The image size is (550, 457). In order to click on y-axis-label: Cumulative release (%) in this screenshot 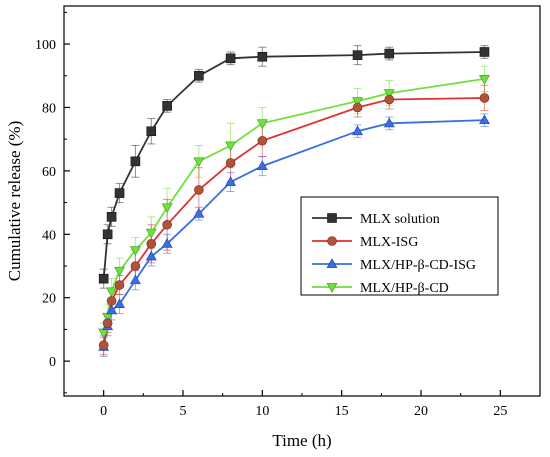, I will do `click(14, 201)`.